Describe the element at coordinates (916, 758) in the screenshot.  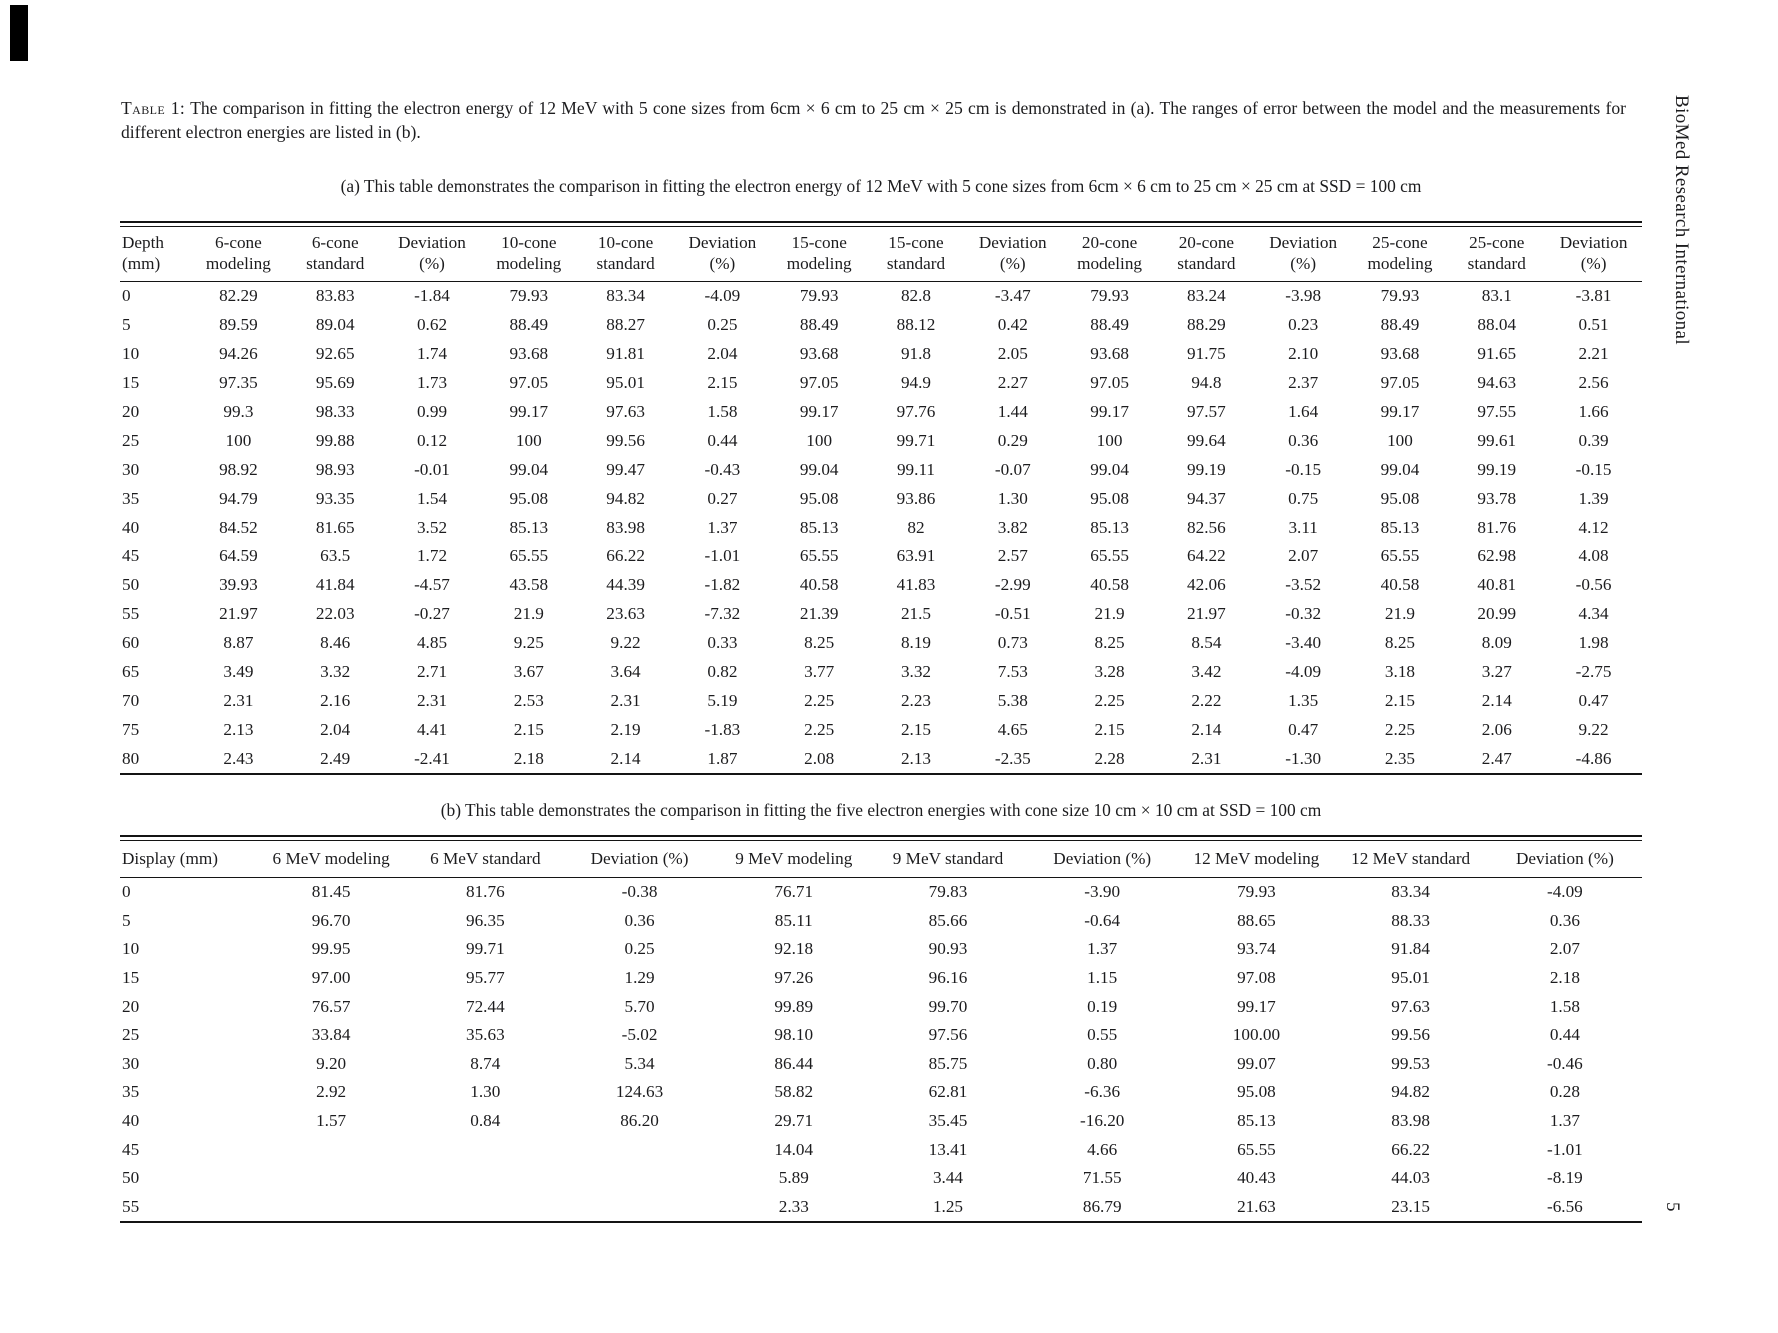
I see `table-cell: 2.13` at that location.